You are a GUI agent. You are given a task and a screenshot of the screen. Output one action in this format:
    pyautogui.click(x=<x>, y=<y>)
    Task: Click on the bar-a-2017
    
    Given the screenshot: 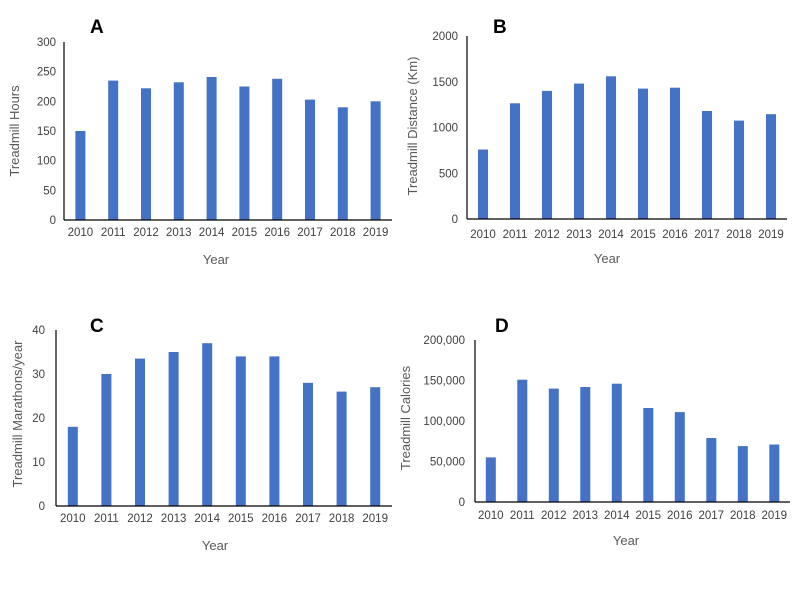 What is the action you would take?
    pyautogui.click(x=310, y=159)
    